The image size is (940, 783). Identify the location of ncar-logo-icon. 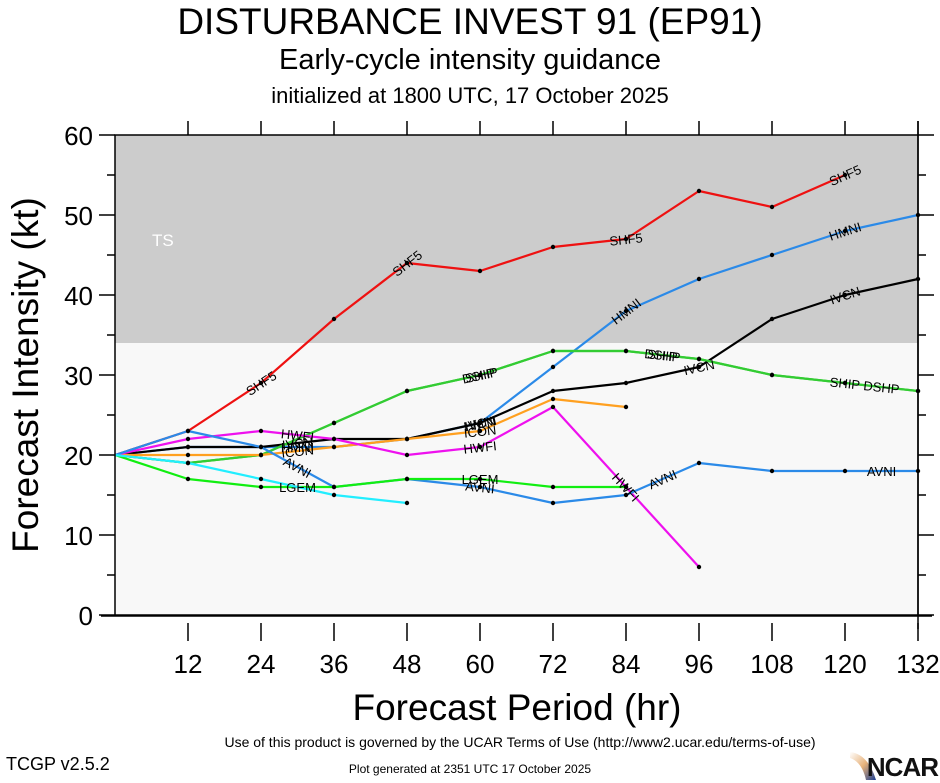
(863, 766).